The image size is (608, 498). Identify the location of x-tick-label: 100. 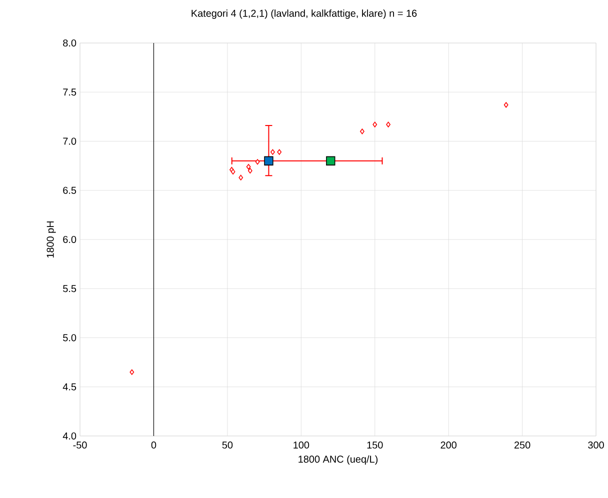
(302, 445).